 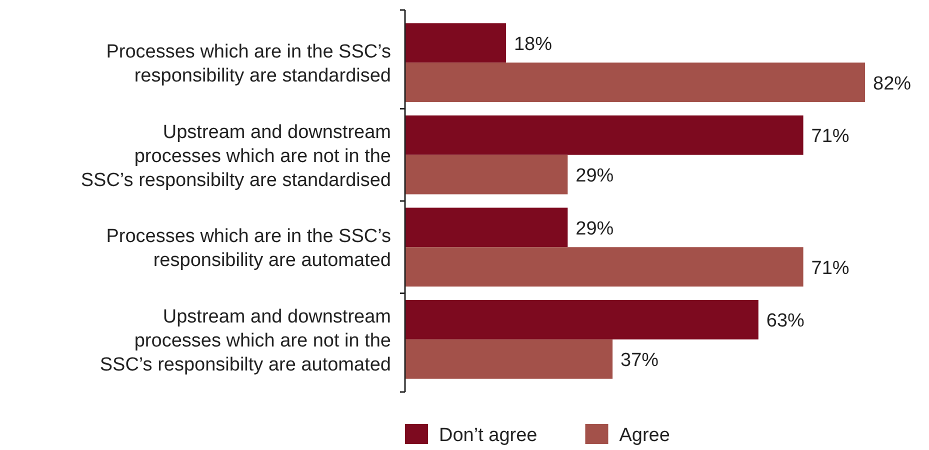 I want to click on data-label: 37%, so click(x=639, y=361).